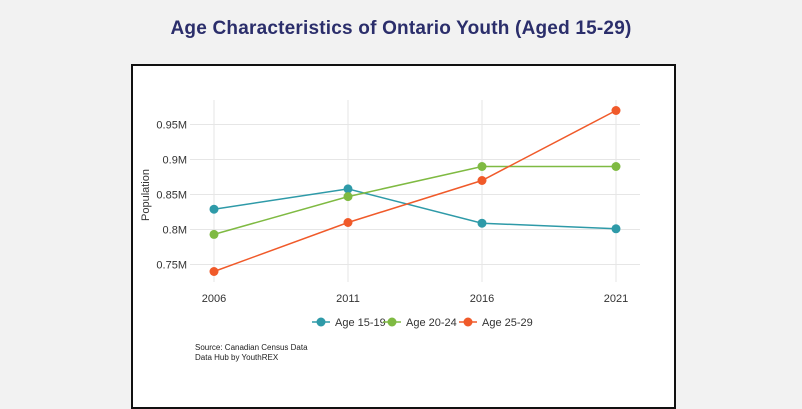 The image size is (802, 409). I want to click on legend: Age 15-19 Age 20-24 Age 25-29, so click(422, 323).